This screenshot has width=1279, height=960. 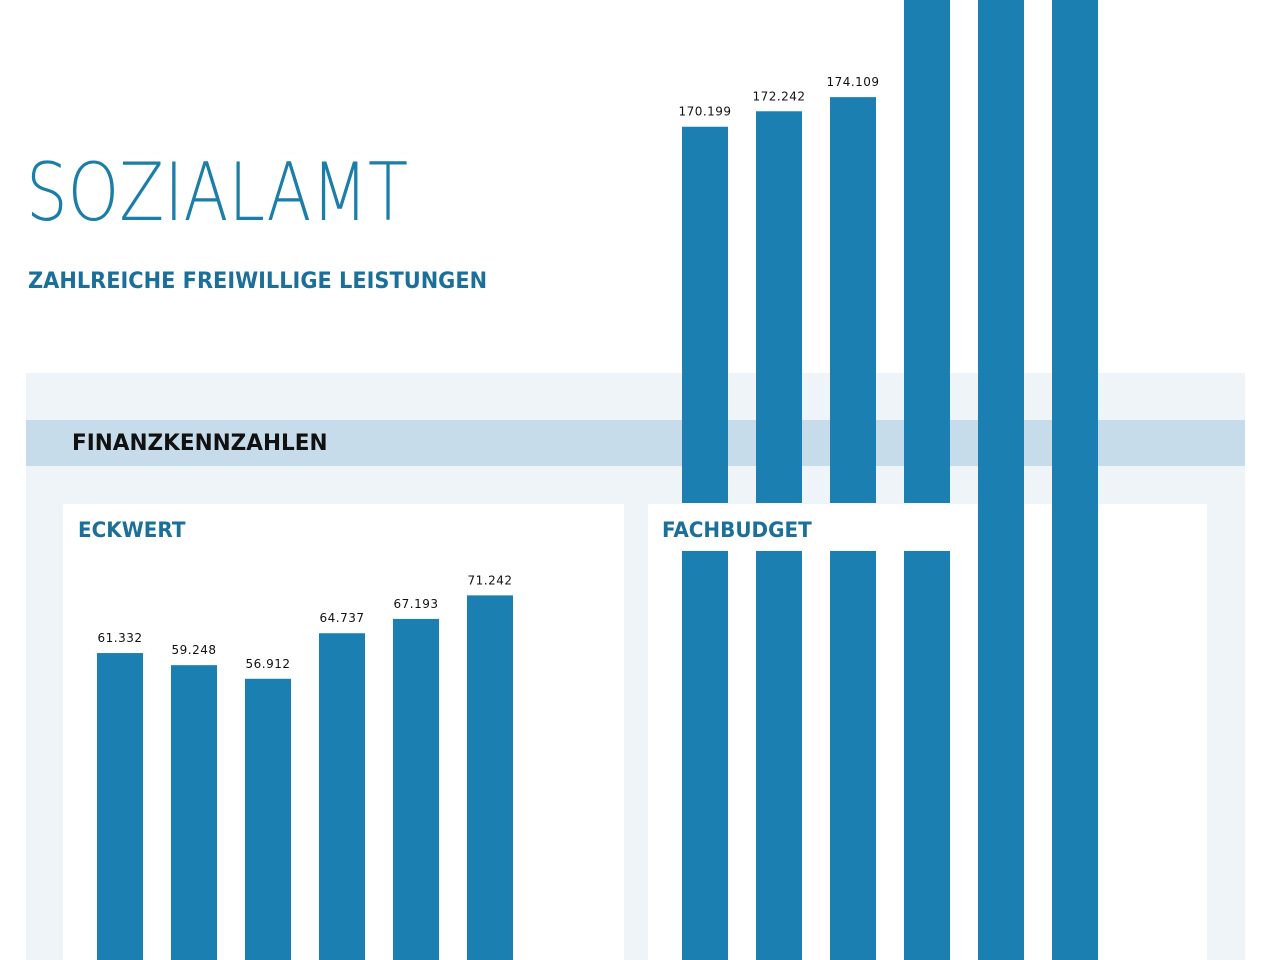 I want to click on fachbudget-bar-3-lower, so click(x=853, y=755).